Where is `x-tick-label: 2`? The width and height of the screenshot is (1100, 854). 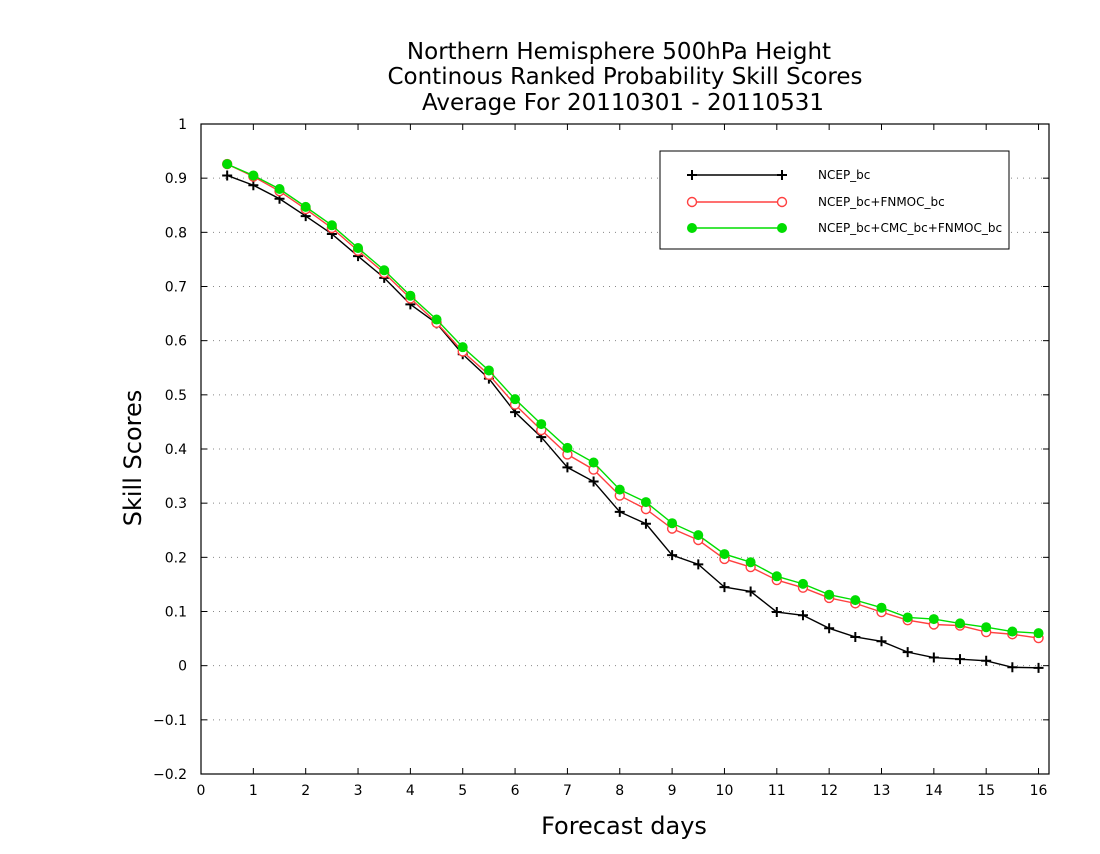
x-tick-label: 2 is located at coordinates (305, 791).